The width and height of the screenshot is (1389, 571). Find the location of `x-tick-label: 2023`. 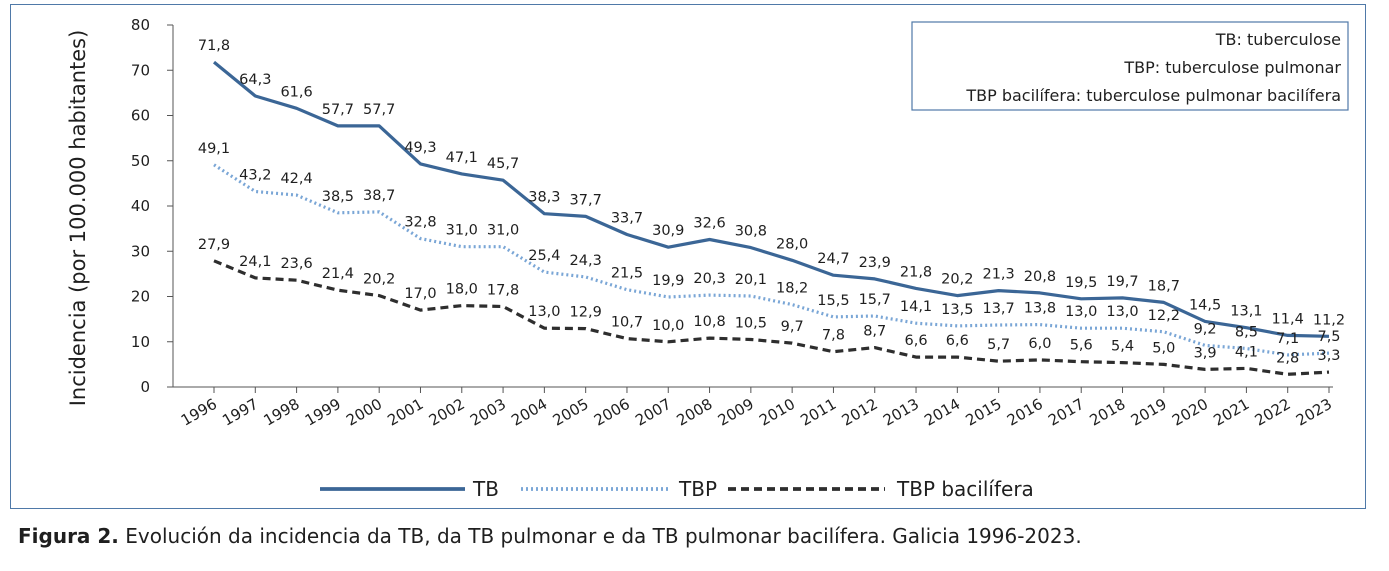

x-tick-label: 2023 is located at coordinates (1314, 412).